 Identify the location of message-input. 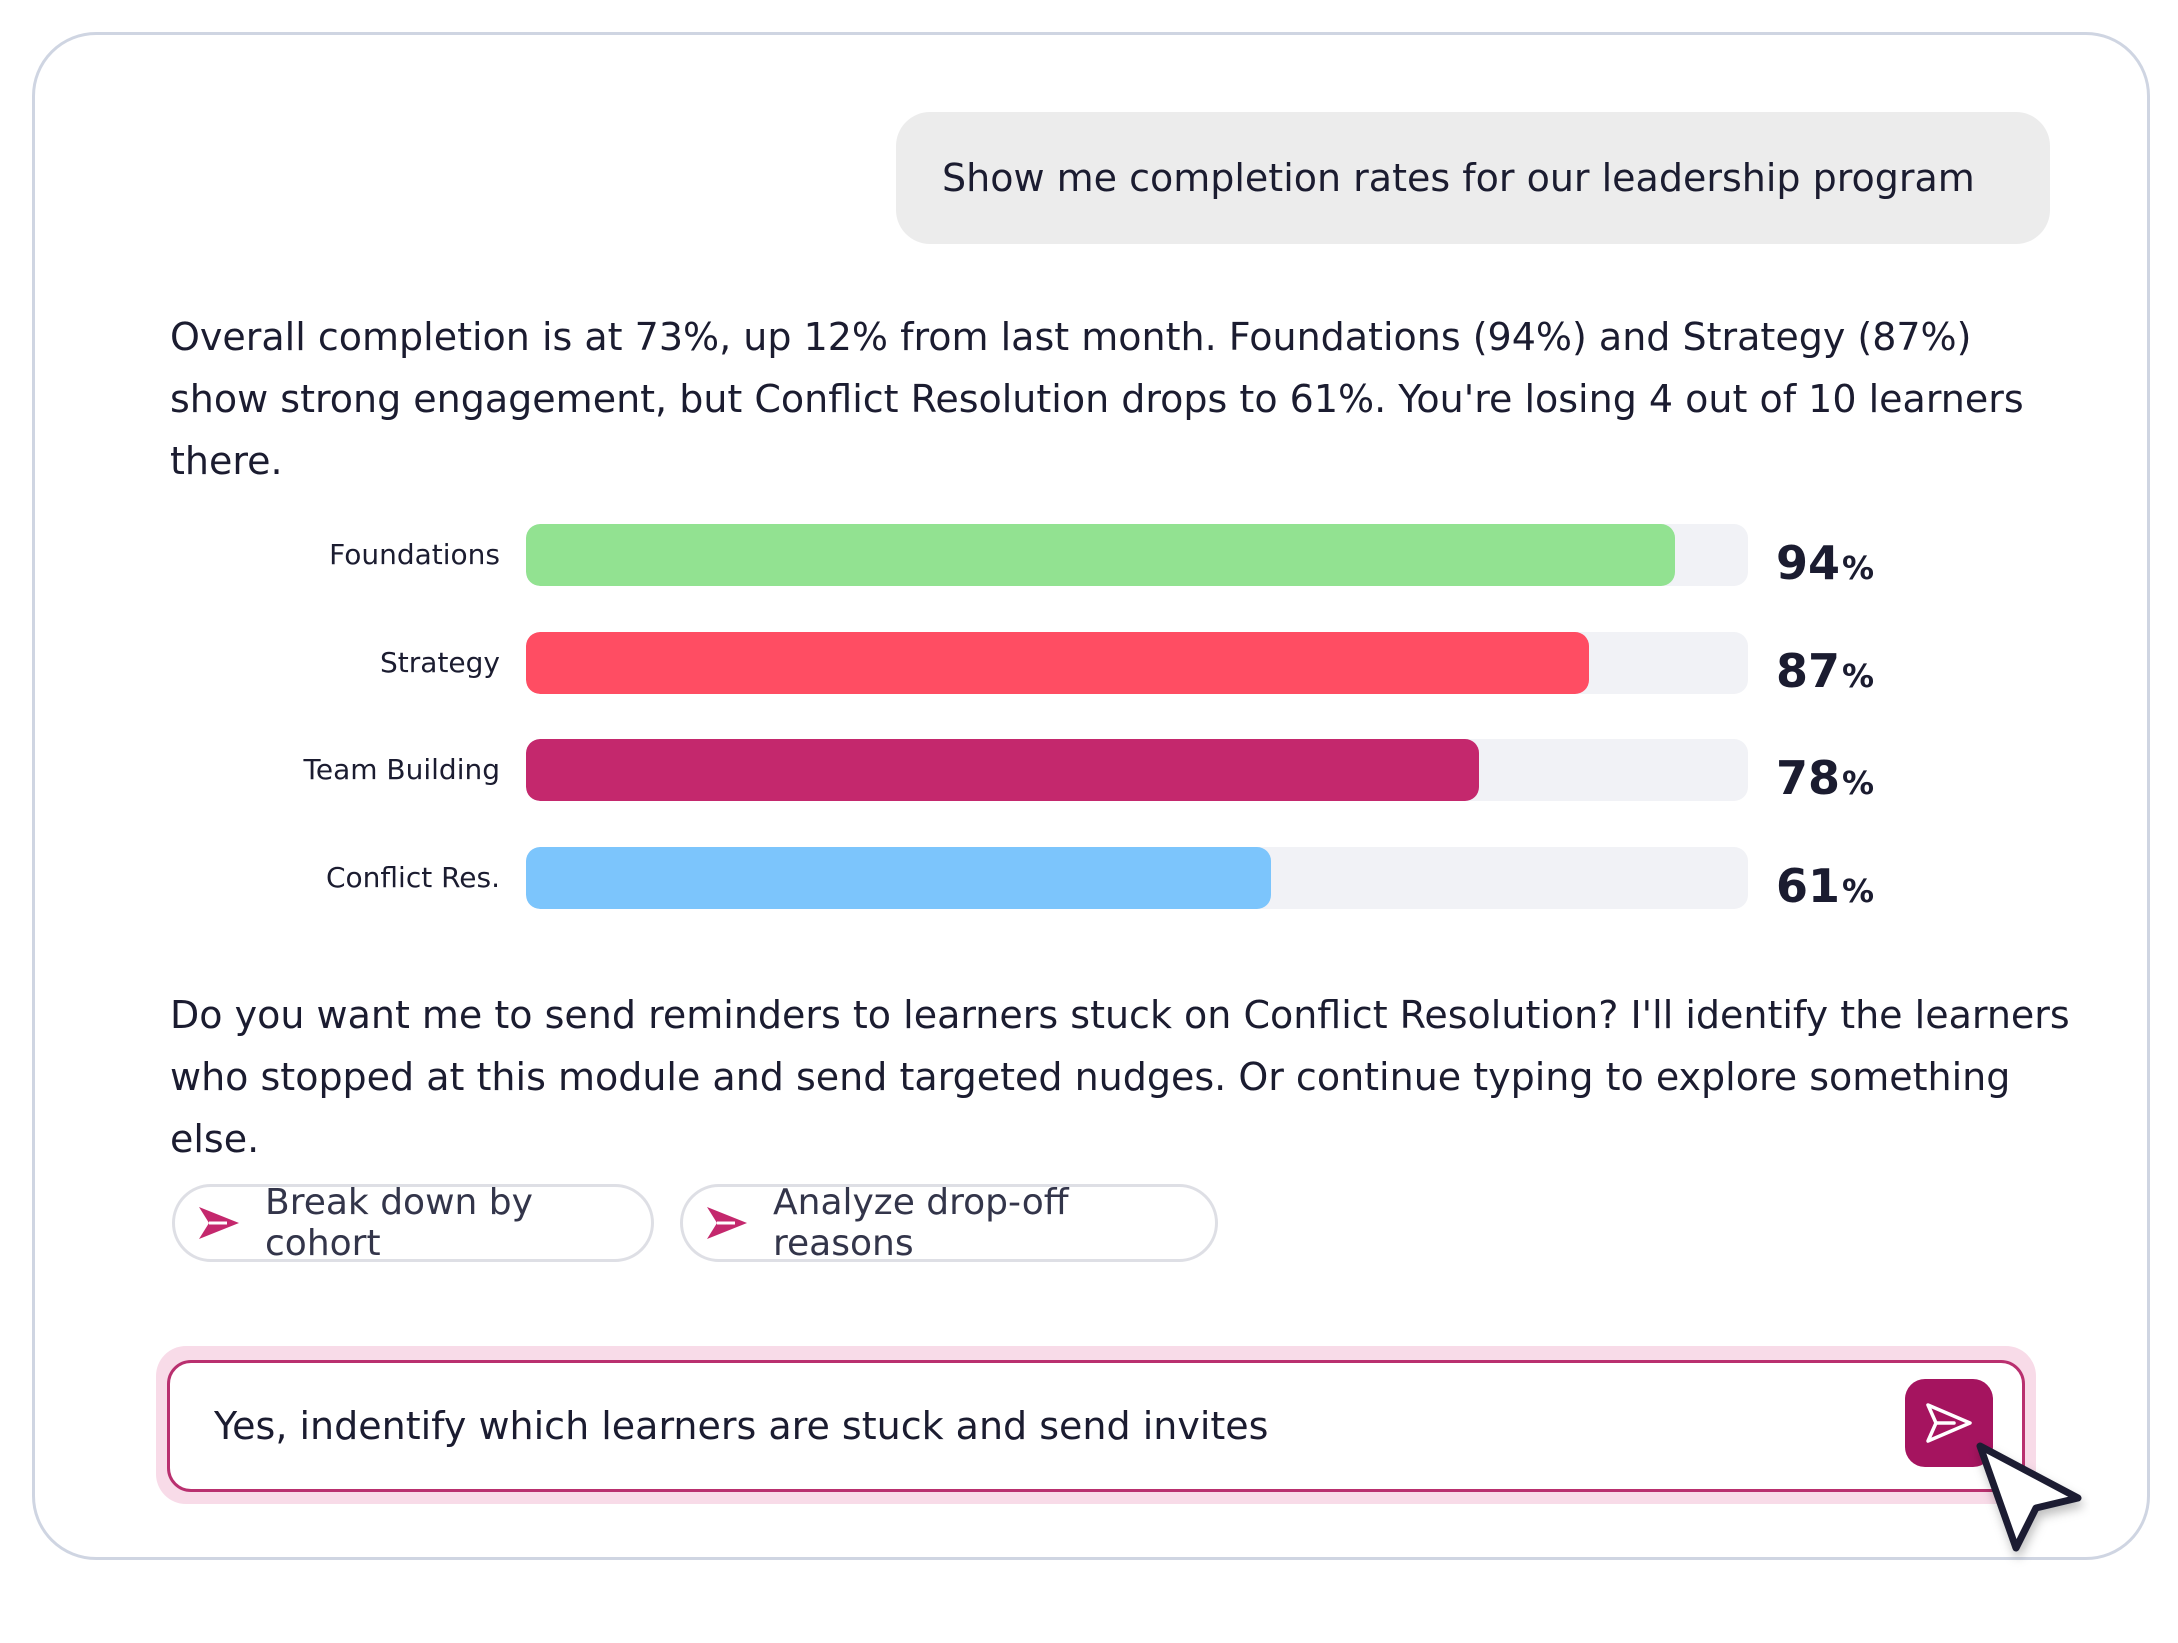
(1034, 1426).